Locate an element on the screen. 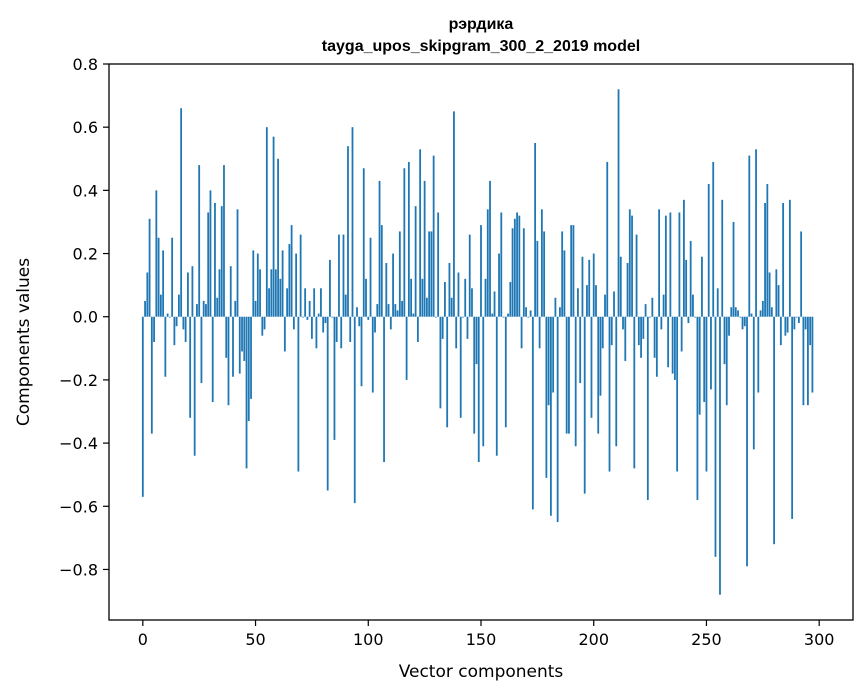 This screenshot has height=696, width=867. x-axis-label: Vector components is located at coordinates (481, 672).